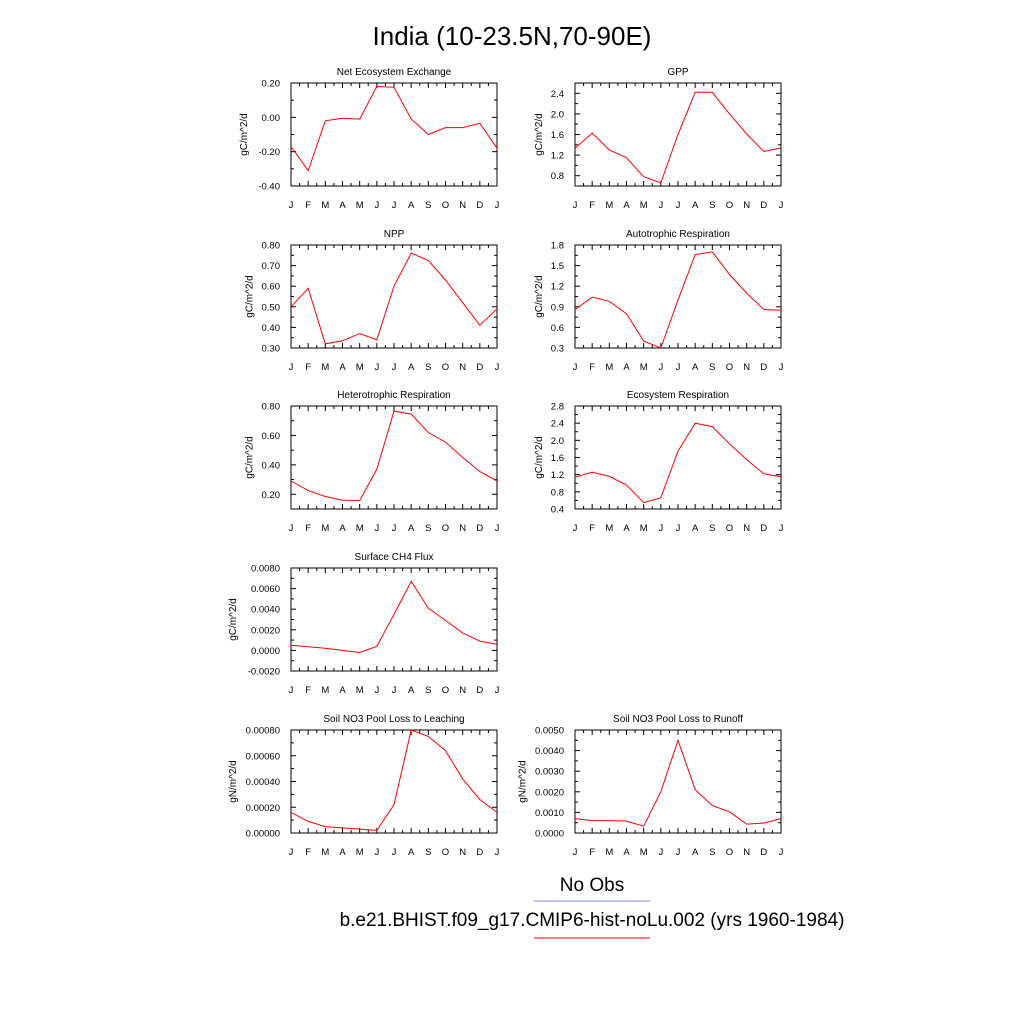 Image resolution: width=1024 pixels, height=1024 pixels. Describe the element at coordinates (539, 457) in the screenshot. I see `y-axis-label-6: gC/m^2/d` at that location.